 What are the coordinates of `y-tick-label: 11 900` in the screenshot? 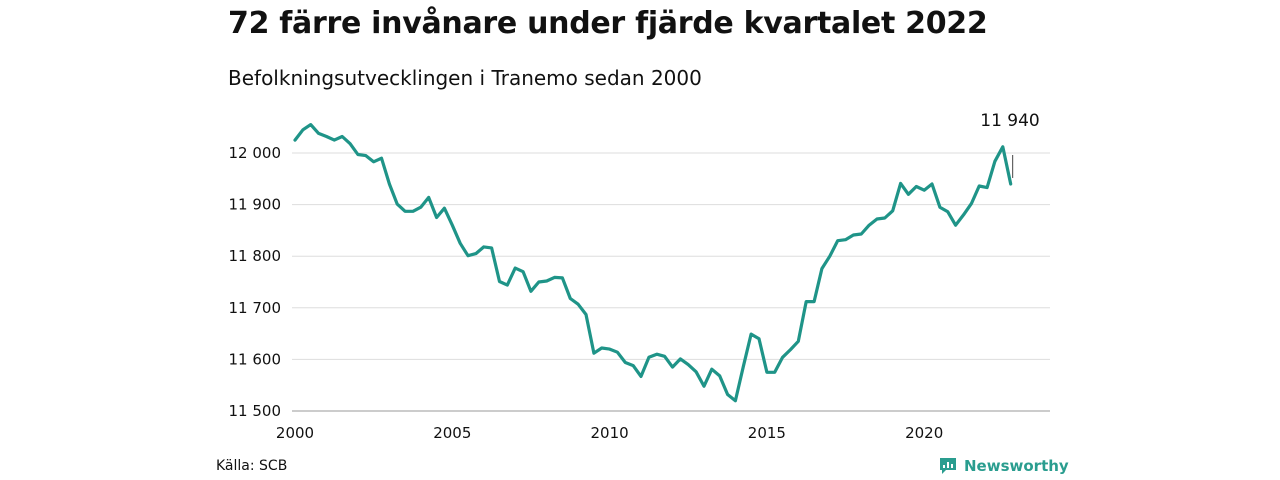 It's located at (255, 205).